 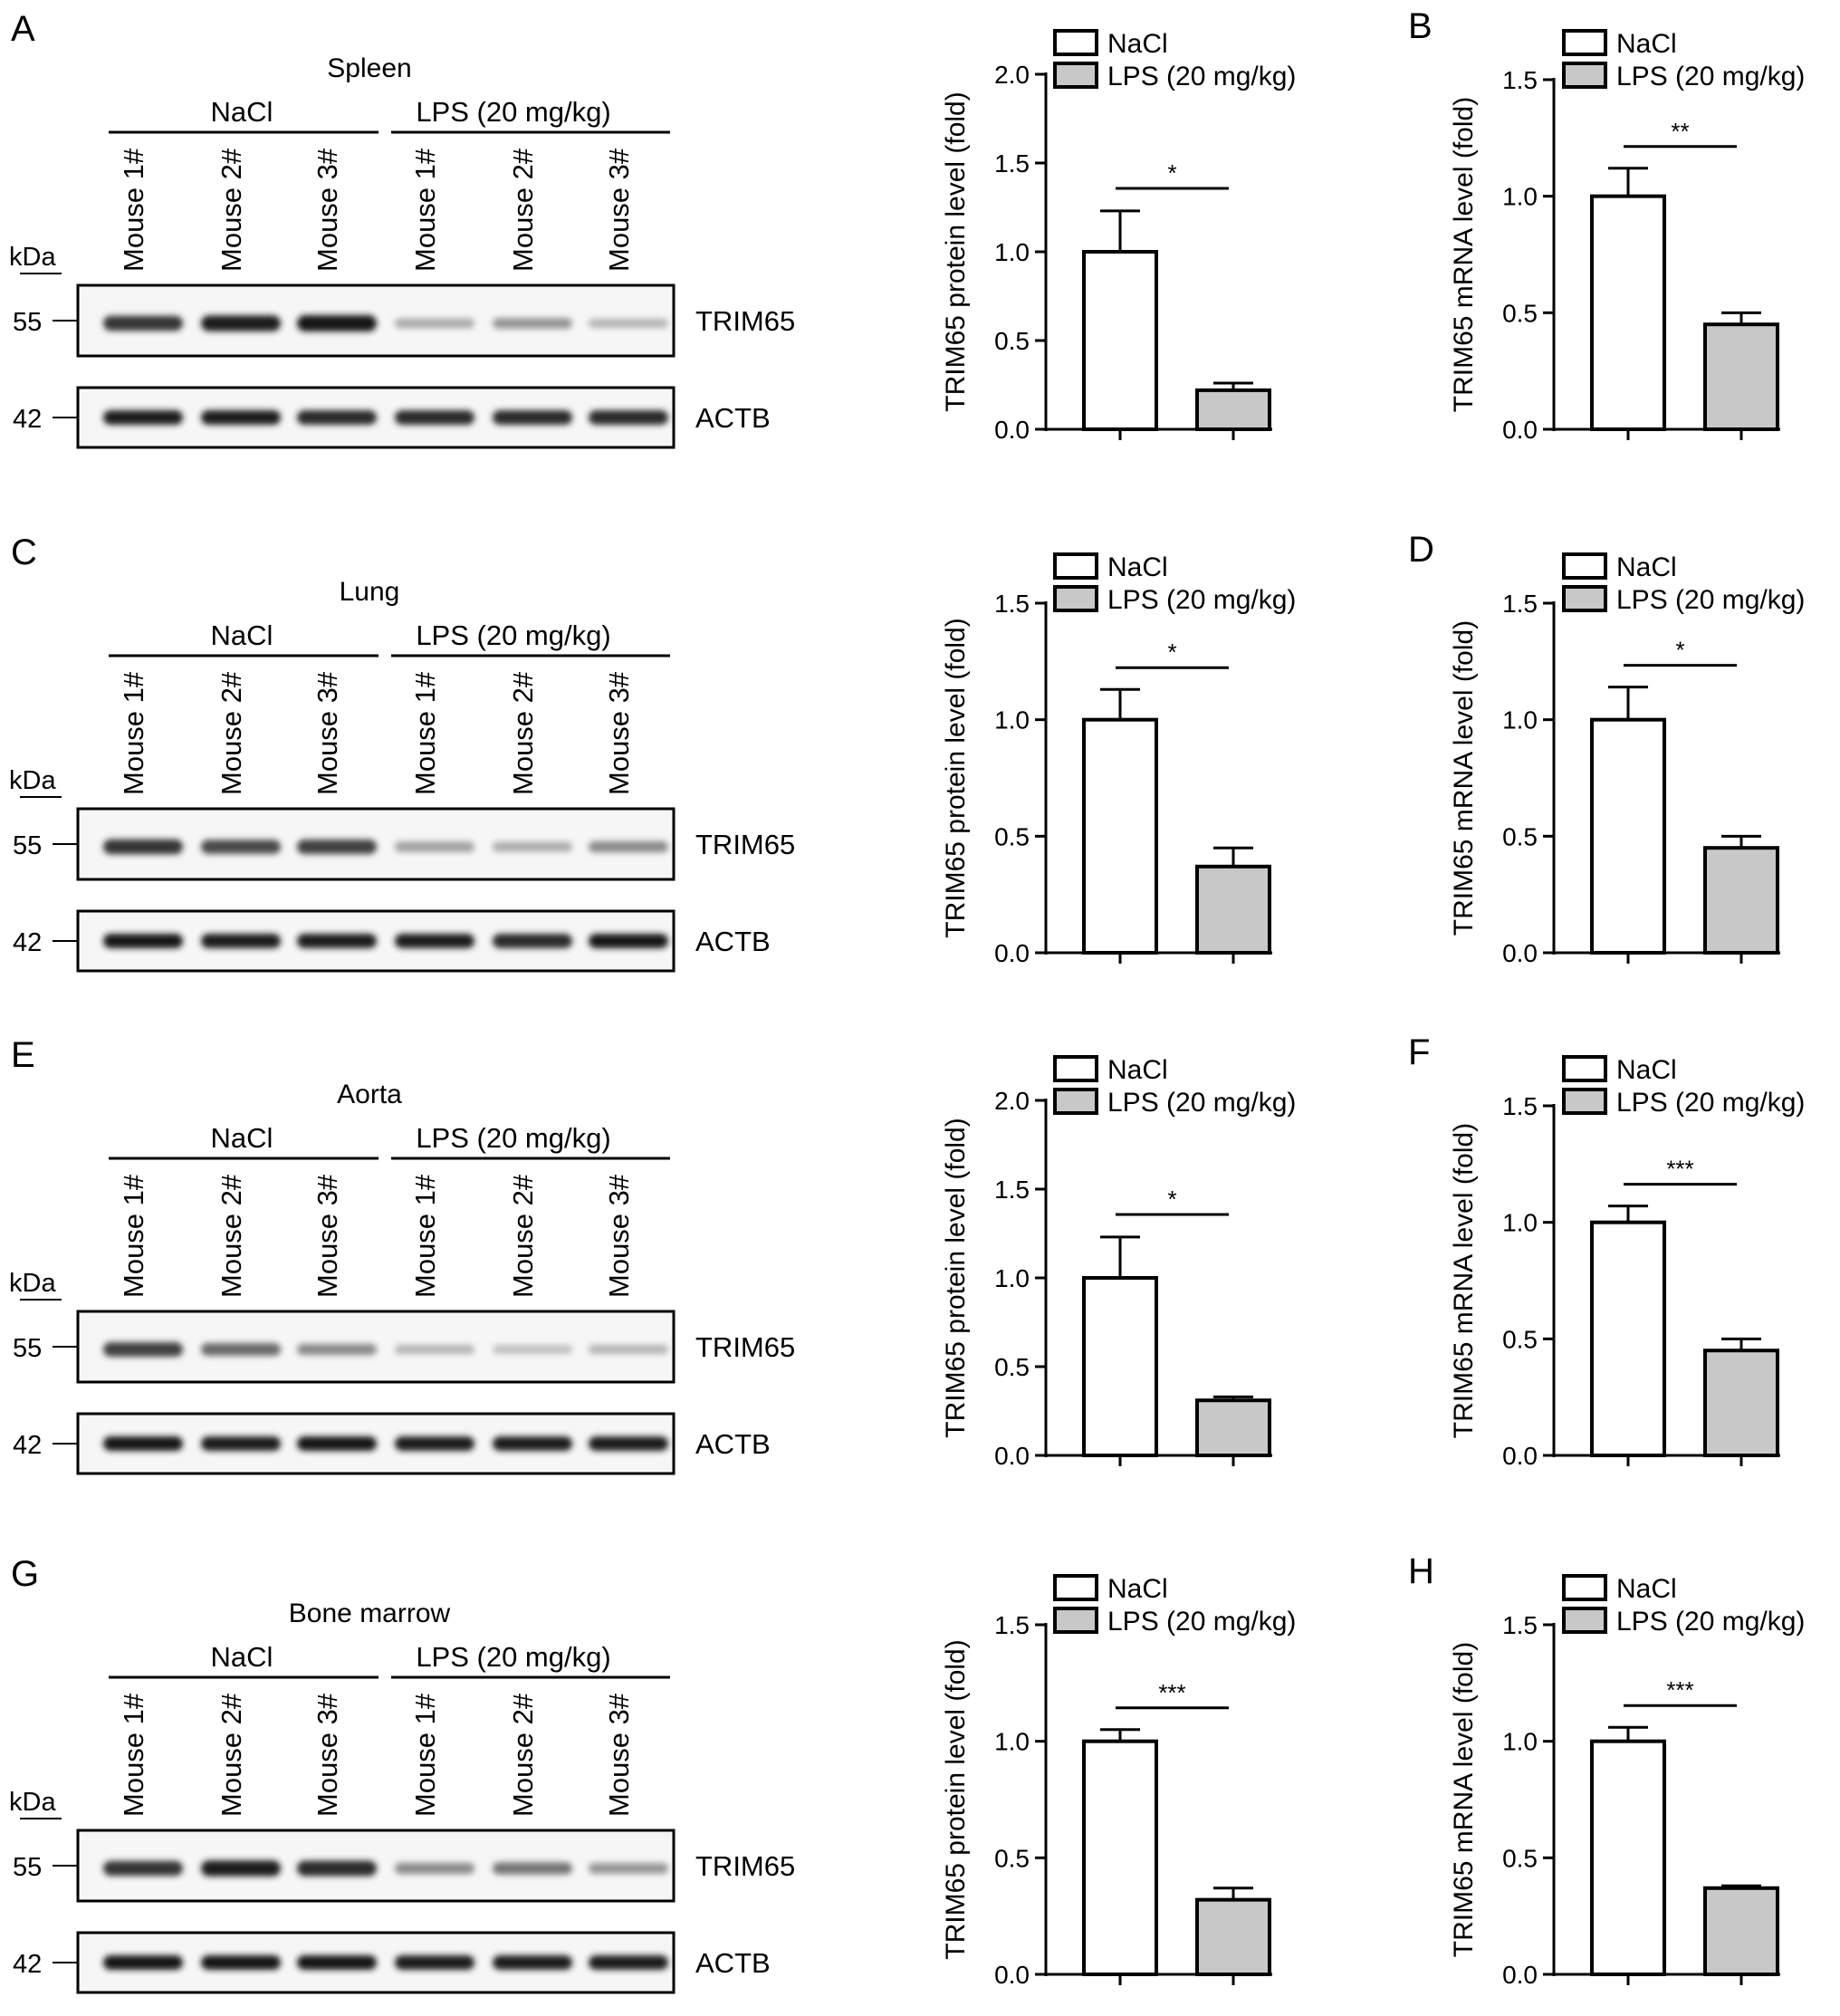 I want to click on kda-label: kDa, so click(x=32, y=1283).